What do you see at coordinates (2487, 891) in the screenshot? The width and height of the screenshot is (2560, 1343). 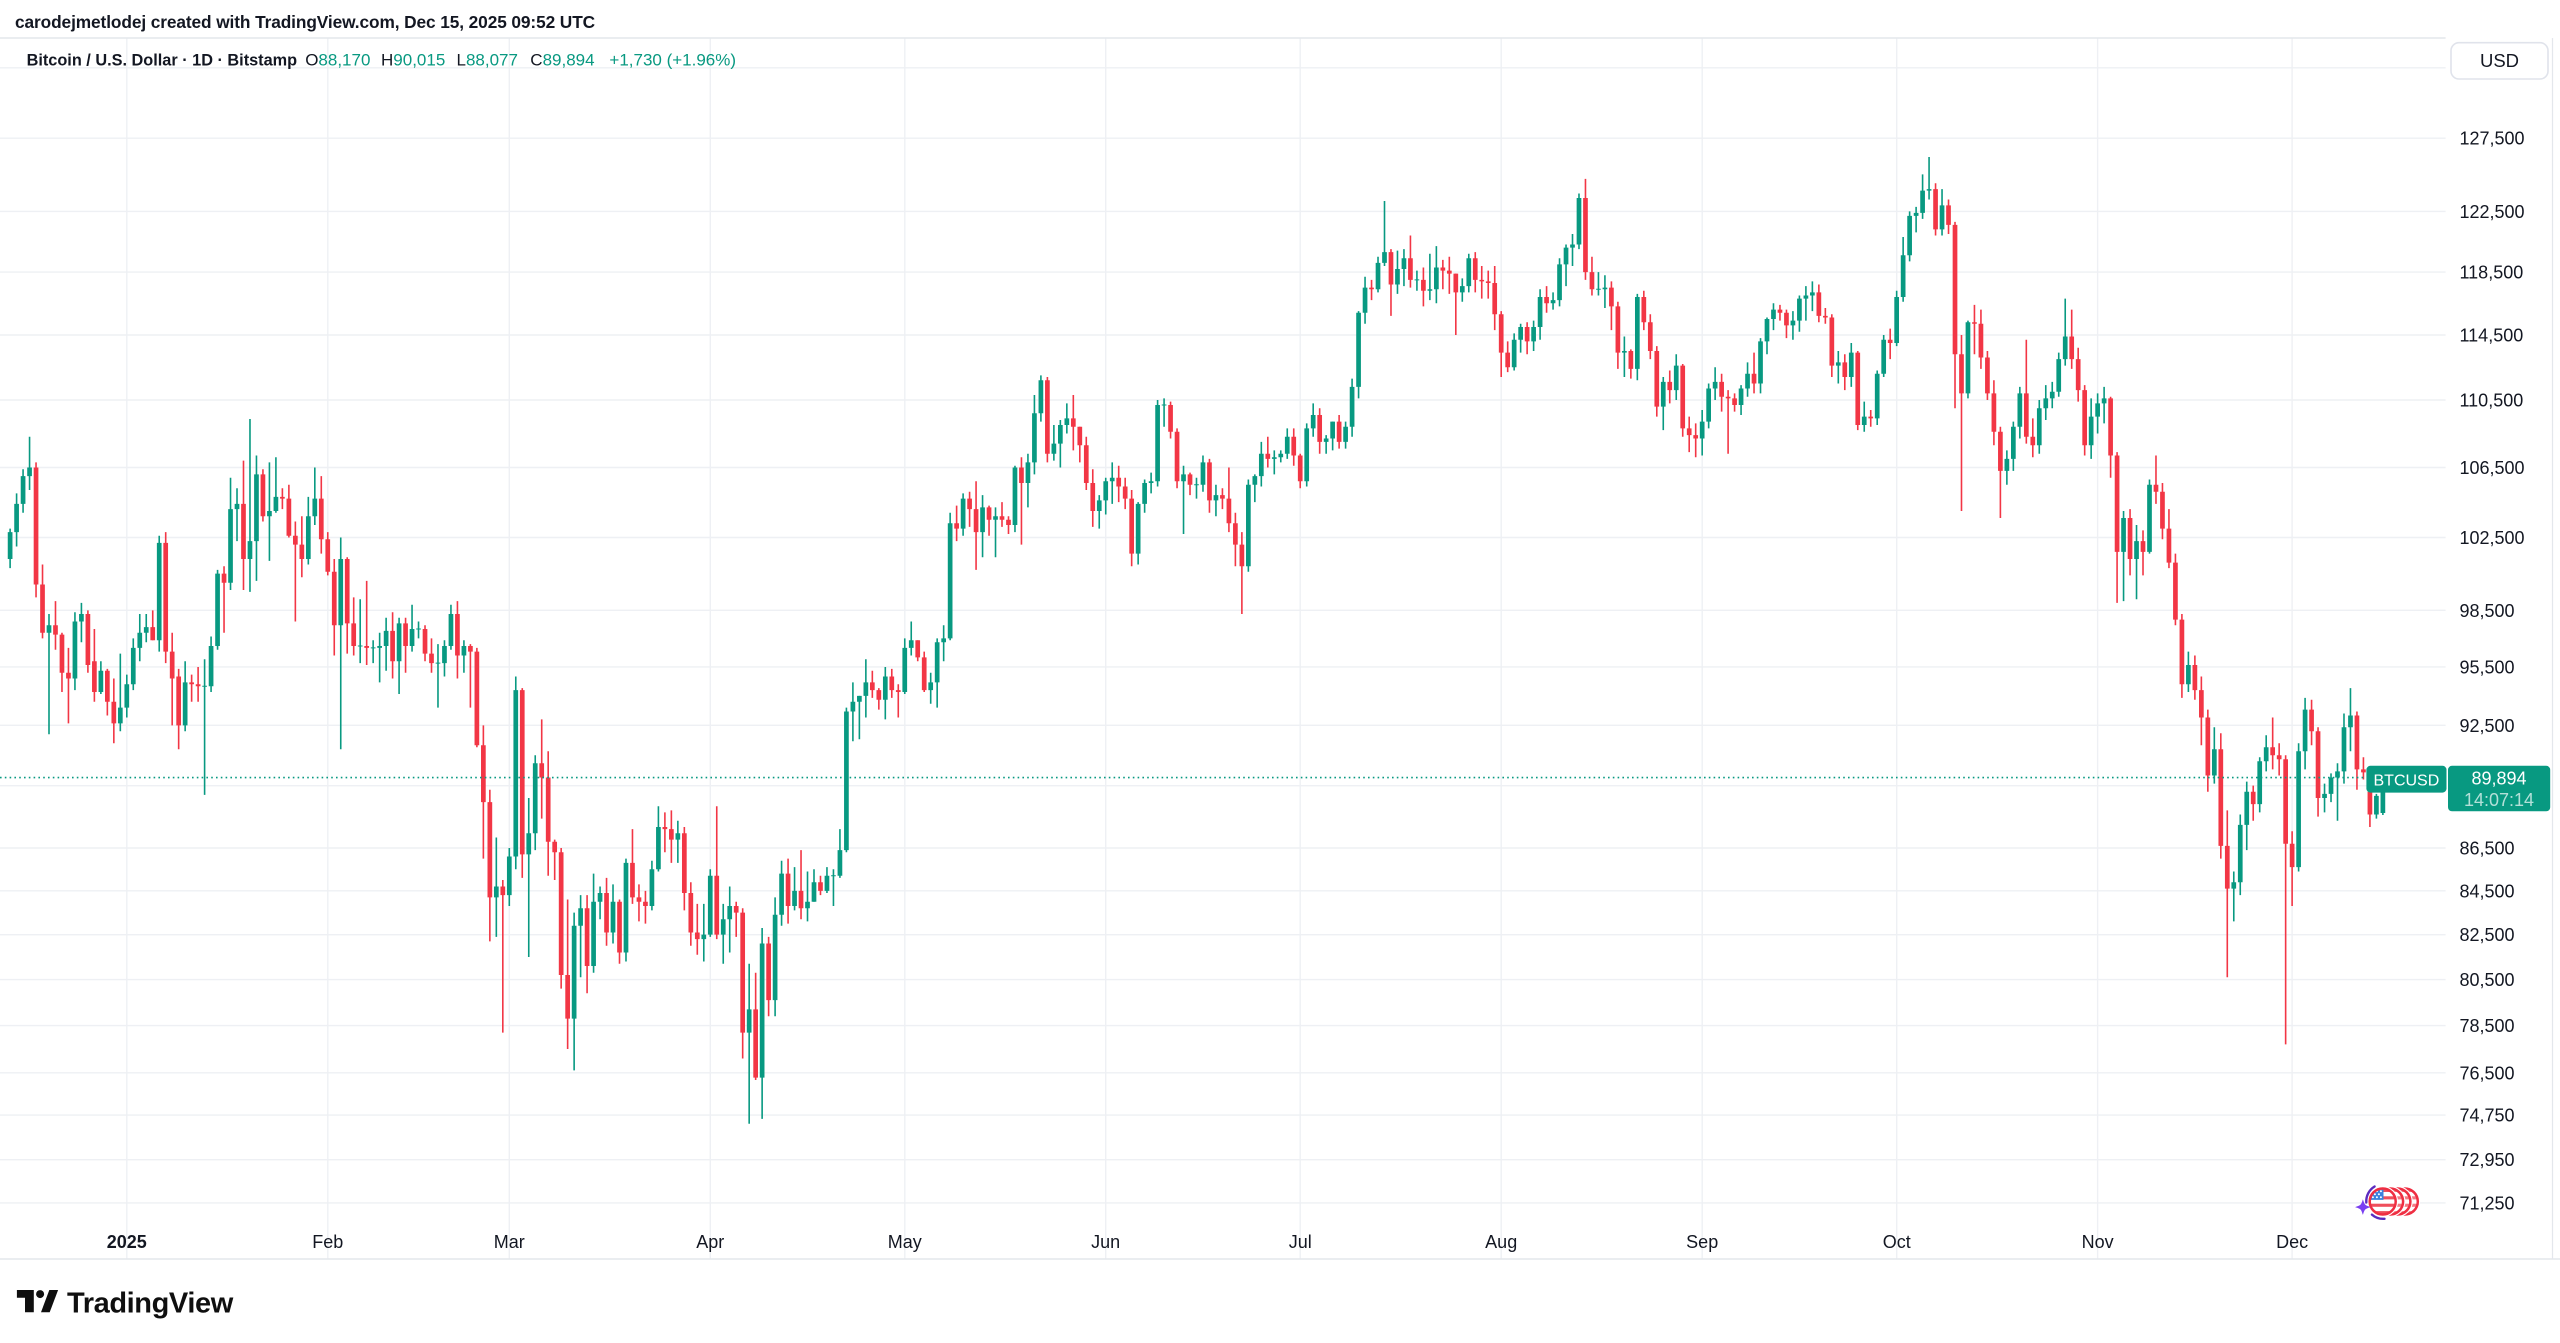 I see `svg-text: 84,500` at bounding box center [2487, 891].